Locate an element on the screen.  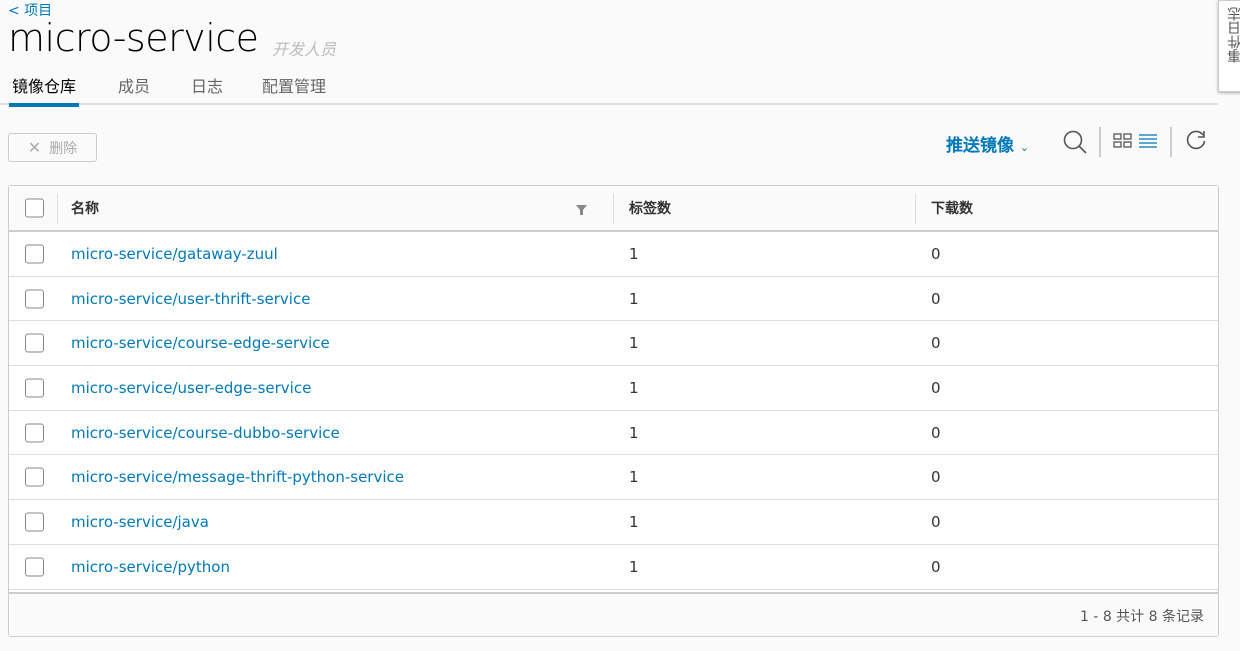
close-icon: ✕ is located at coordinates (34, 148).